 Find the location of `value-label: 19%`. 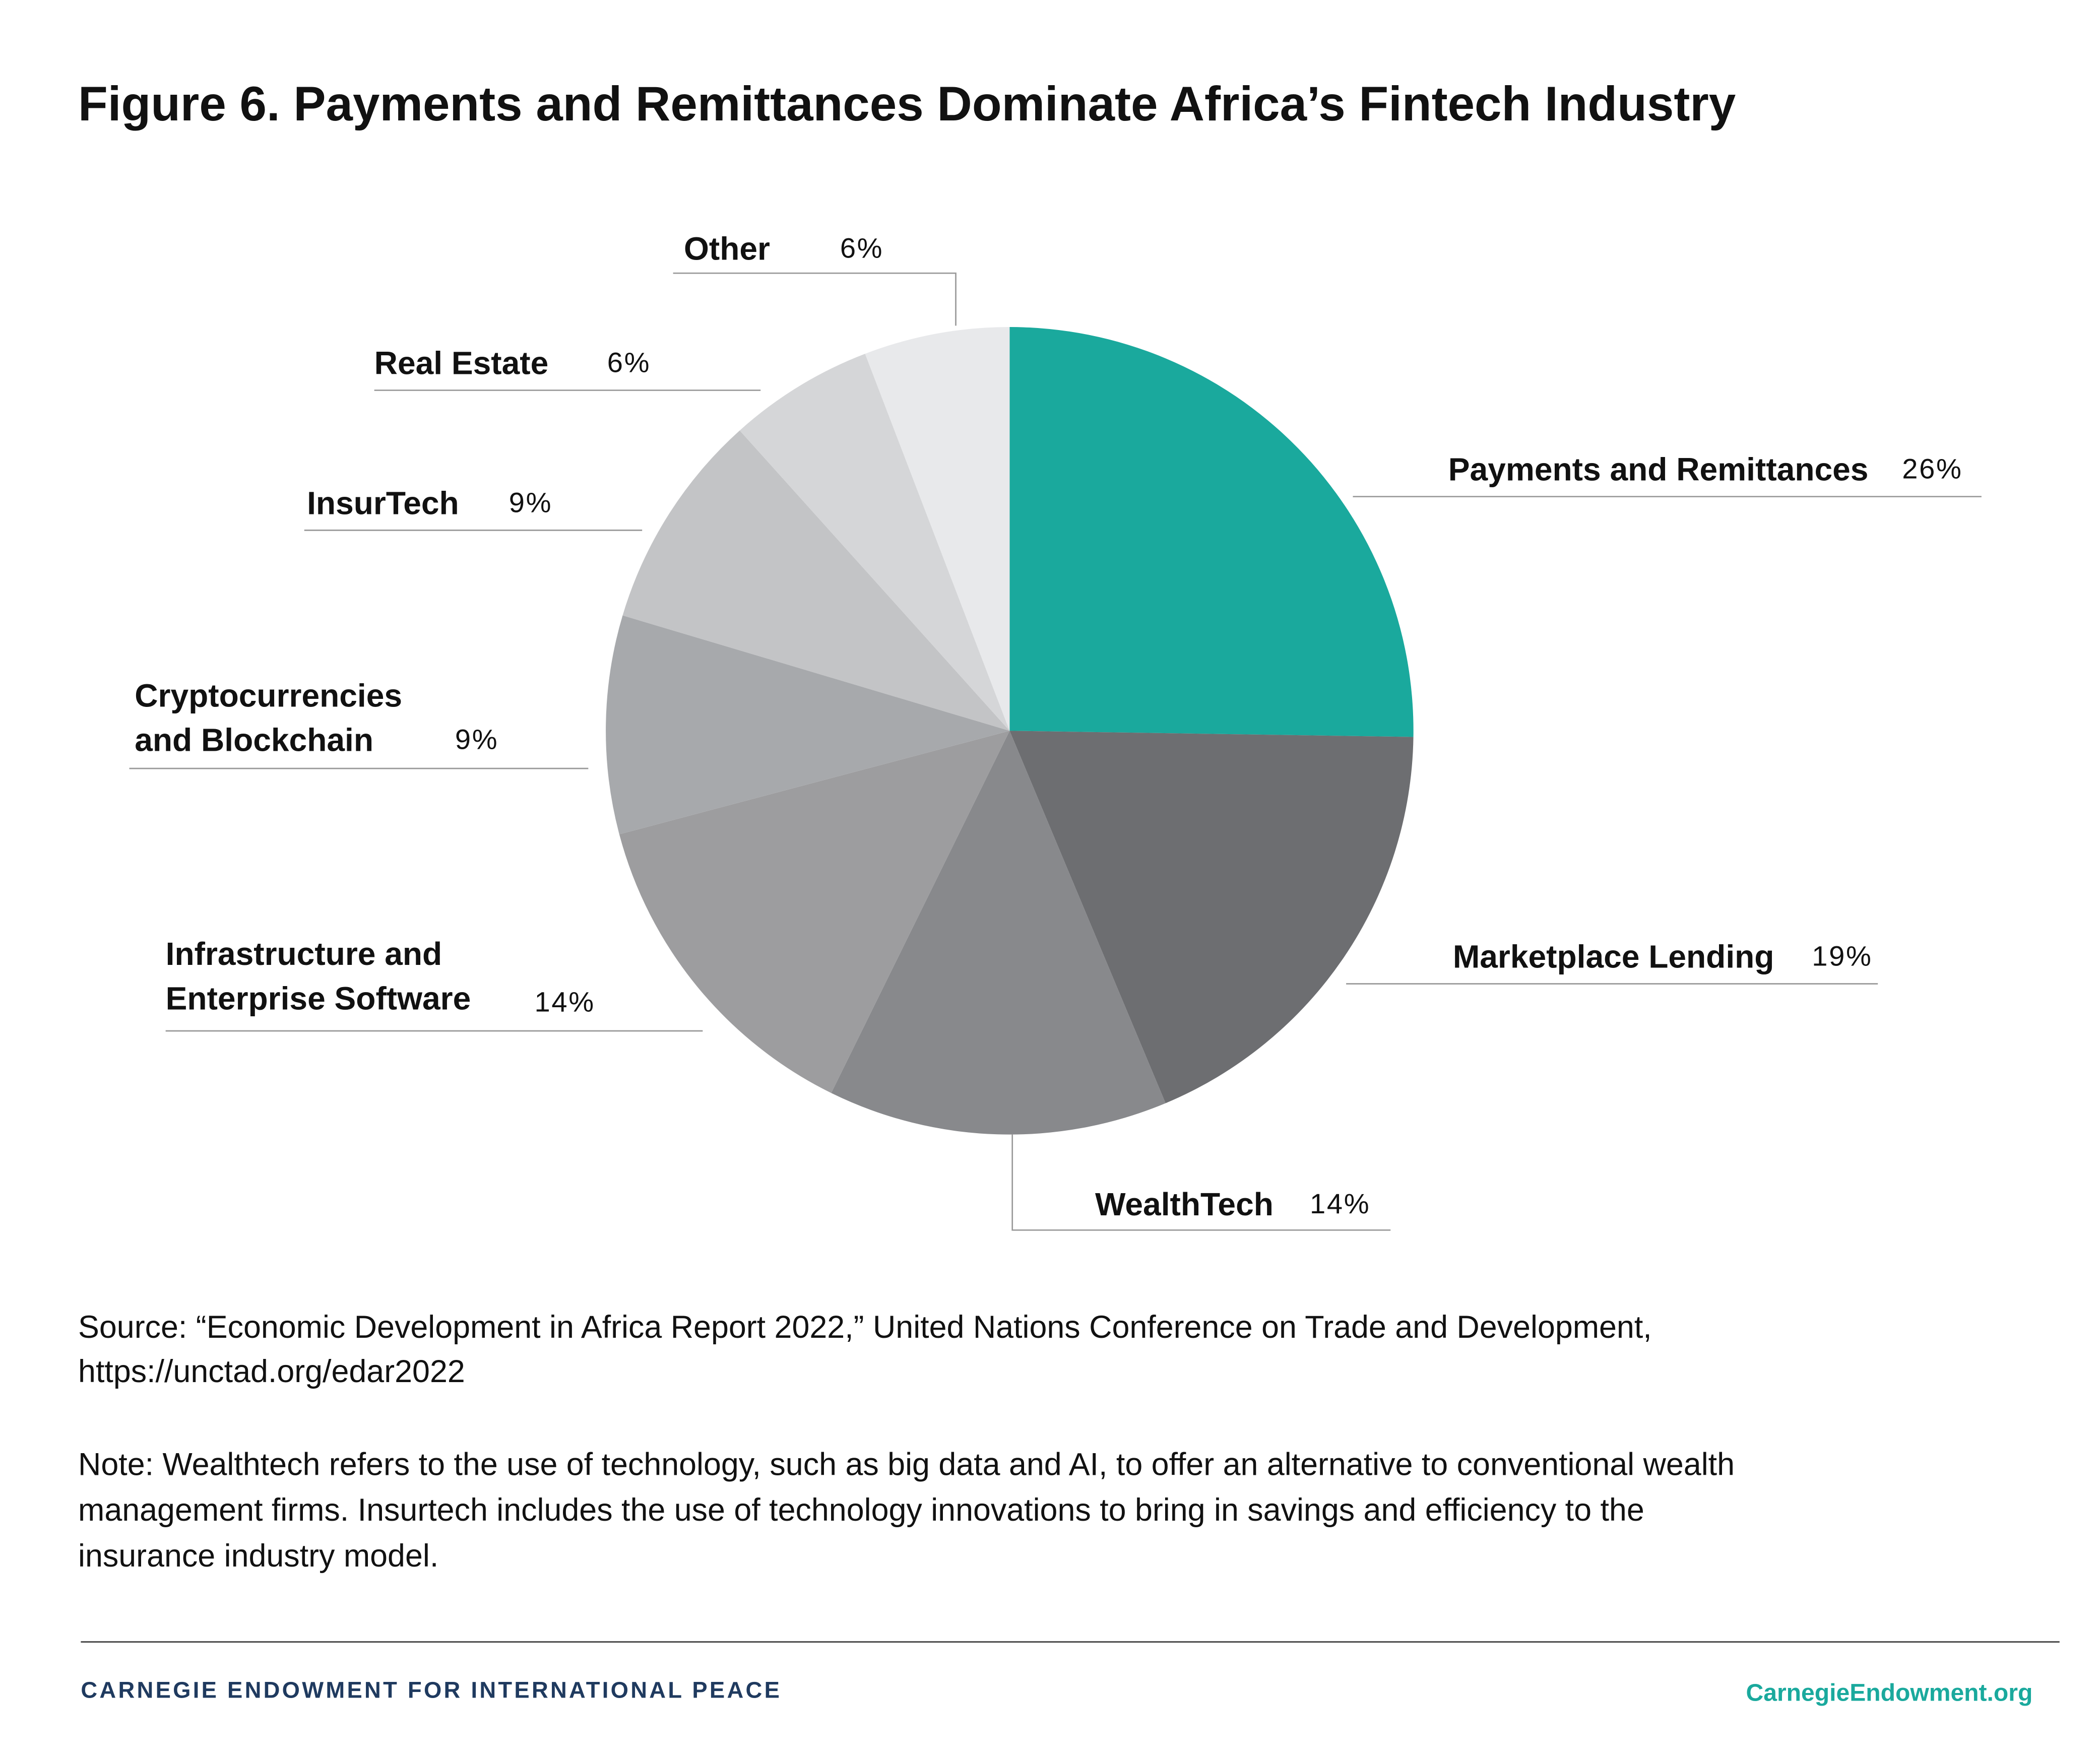

value-label: 19% is located at coordinates (1842, 956).